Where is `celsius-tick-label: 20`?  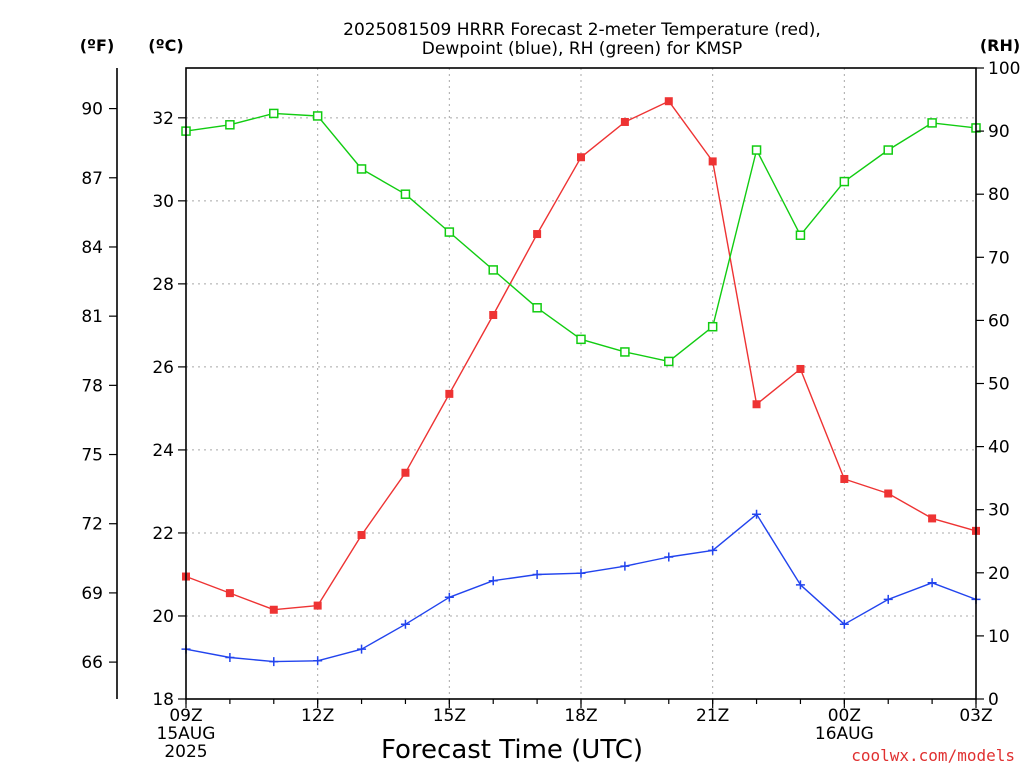
celsius-tick-label: 20 is located at coordinates (163, 617).